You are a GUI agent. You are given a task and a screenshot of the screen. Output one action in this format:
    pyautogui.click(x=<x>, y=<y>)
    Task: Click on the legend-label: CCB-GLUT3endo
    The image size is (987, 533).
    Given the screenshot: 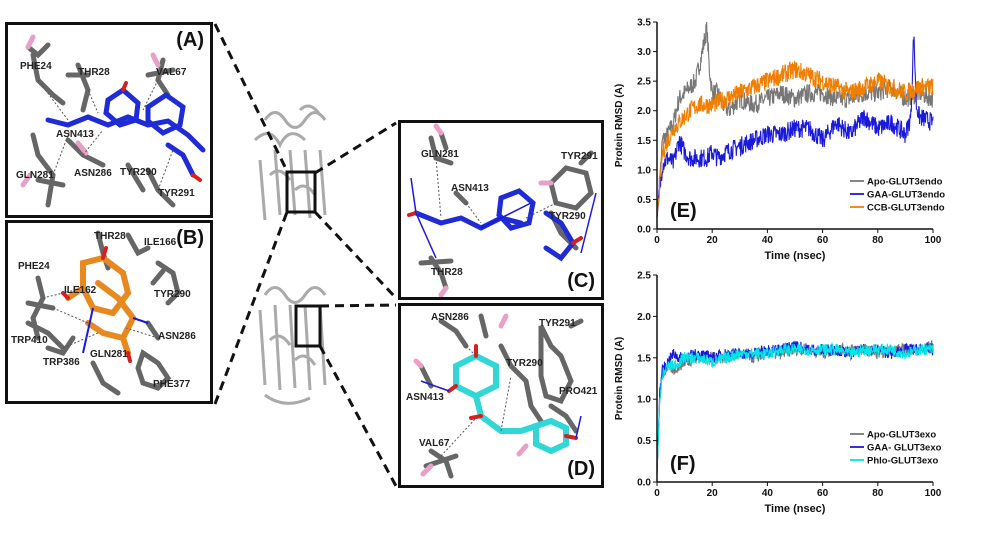 What is the action you would take?
    pyautogui.click(x=906, y=208)
    